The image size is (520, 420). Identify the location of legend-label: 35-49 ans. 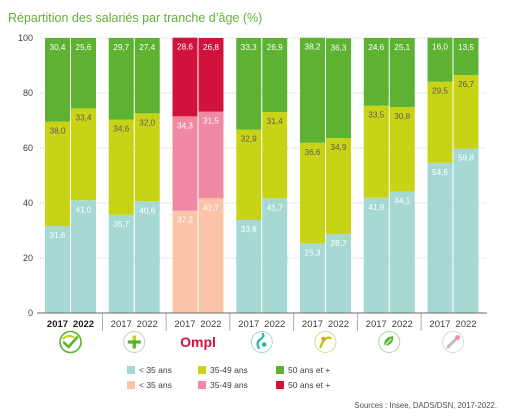
(229, 370).